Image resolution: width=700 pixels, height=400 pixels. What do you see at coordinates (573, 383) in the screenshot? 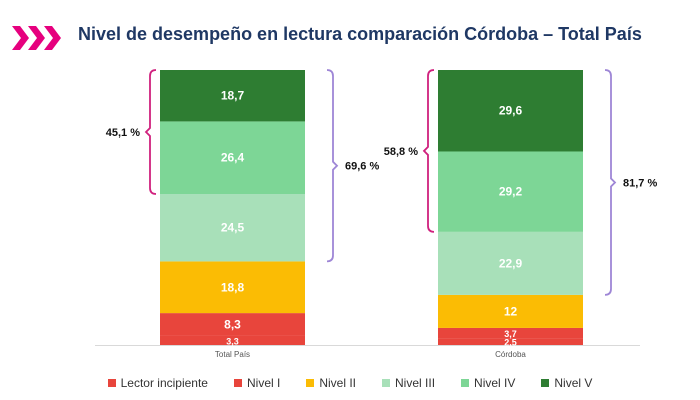
I see `legend-label: Nivel V` at bounding box center [573, 383].